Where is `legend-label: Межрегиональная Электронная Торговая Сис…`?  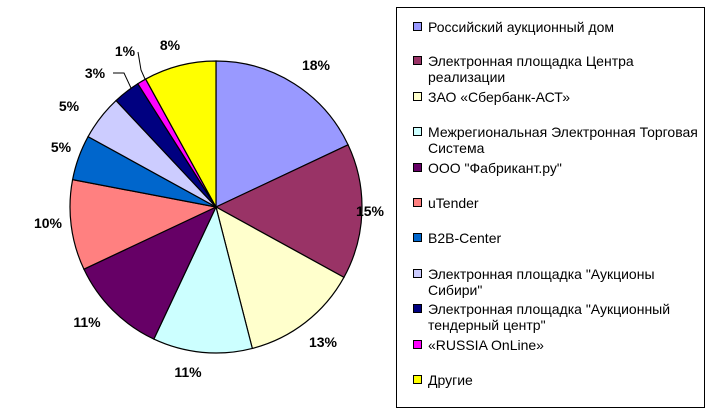
legend-label: Межрегиональная Электронная Торговая Сис… is located at coordinates (563, 140).